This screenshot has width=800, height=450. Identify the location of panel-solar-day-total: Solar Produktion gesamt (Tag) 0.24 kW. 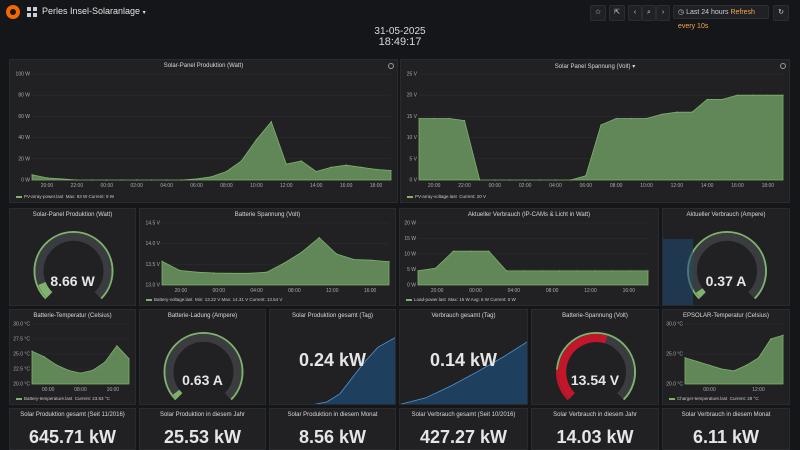
(332, 357).